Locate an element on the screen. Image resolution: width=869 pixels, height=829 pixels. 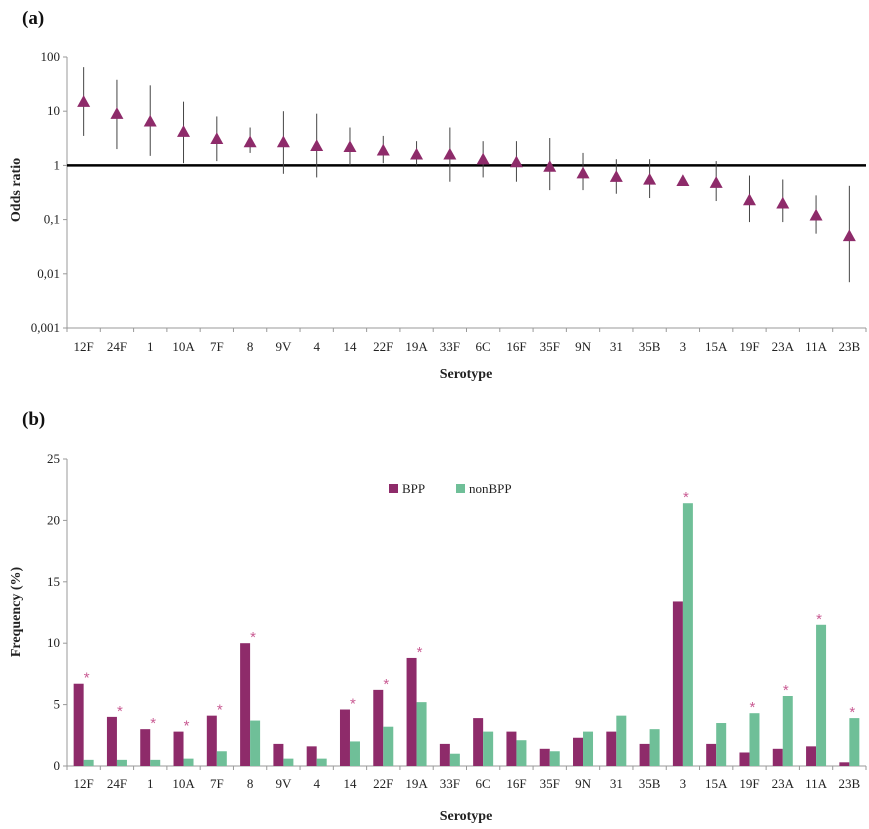
panel-b-xlabel: Serotype is located at coordinates (466, 816).